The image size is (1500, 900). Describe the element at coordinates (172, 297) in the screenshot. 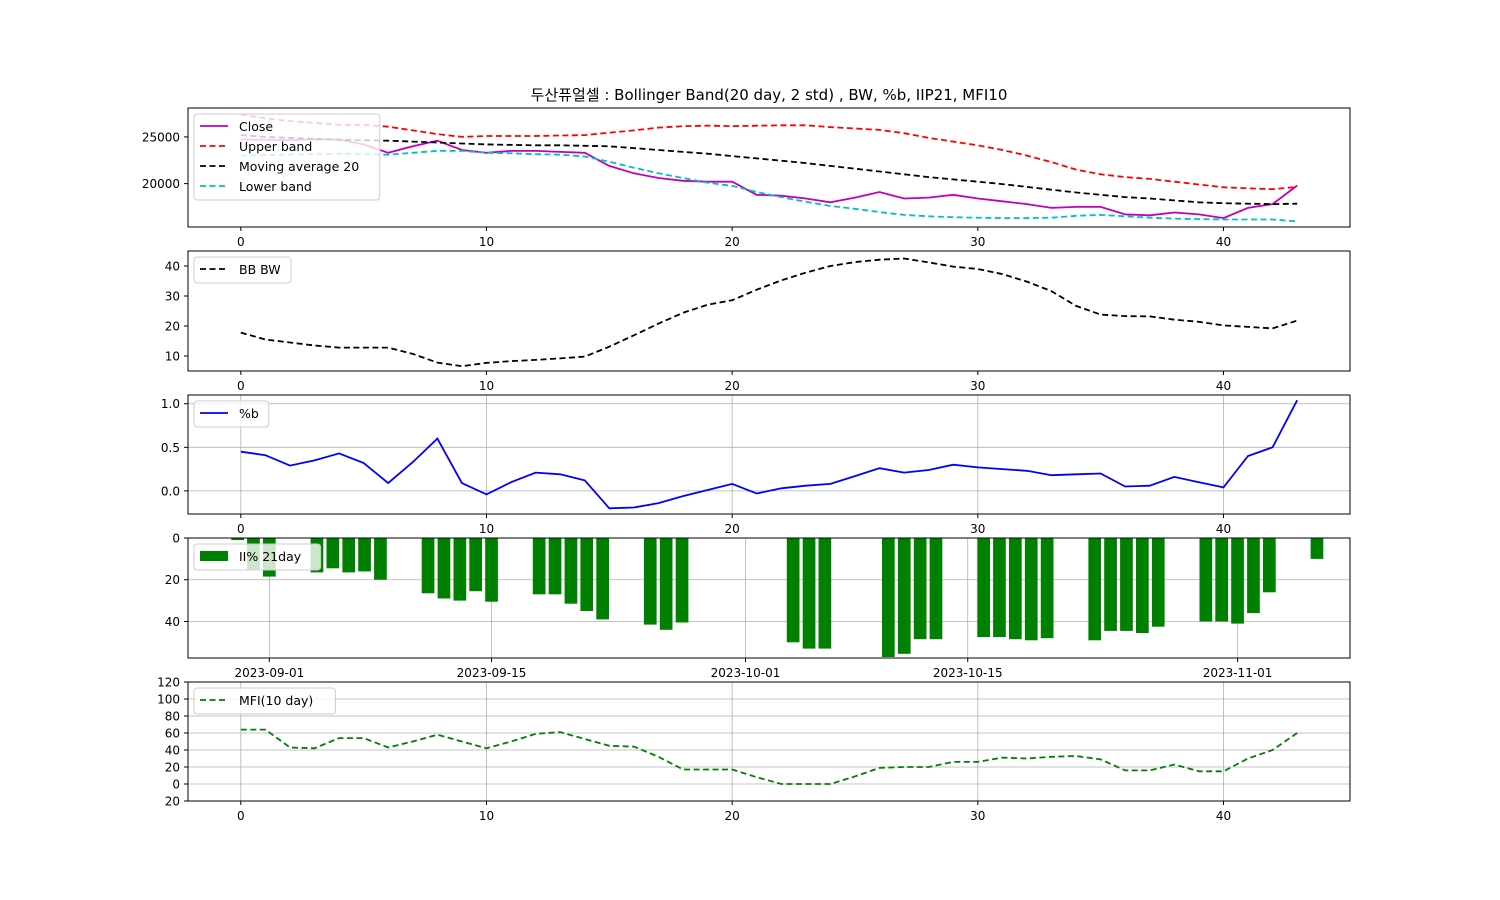

I see `y-tick-label: 30` at that location.